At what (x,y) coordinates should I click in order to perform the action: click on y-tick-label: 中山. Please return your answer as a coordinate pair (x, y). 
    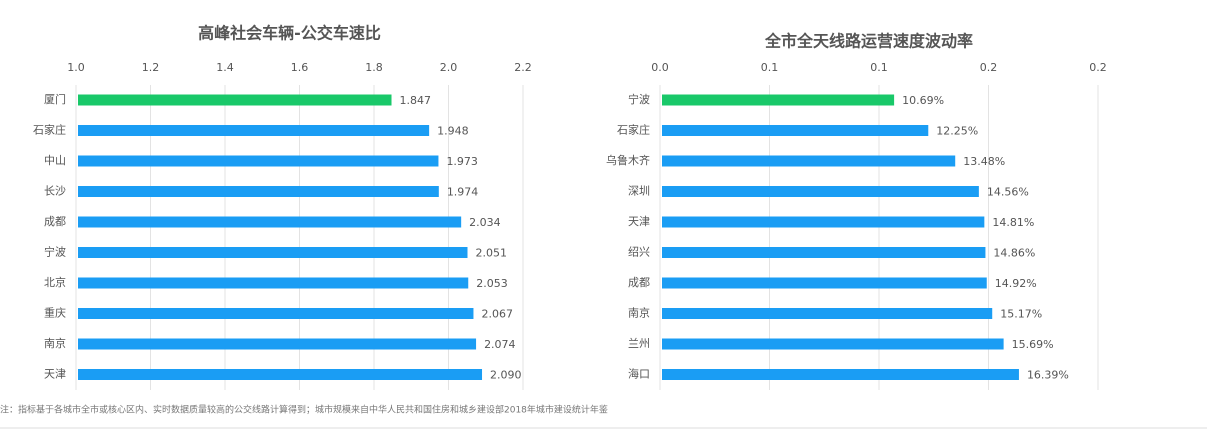
    Looking at the image, I should click on (55, 160).